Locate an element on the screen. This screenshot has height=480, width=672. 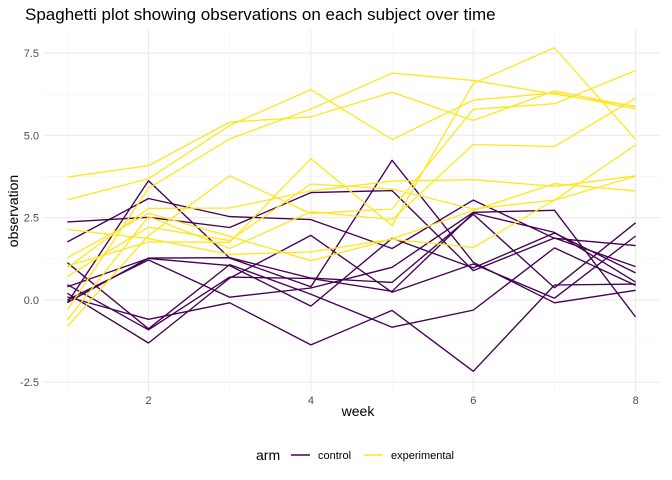
y-axis-title: observation is located at coordinates (13, 211).